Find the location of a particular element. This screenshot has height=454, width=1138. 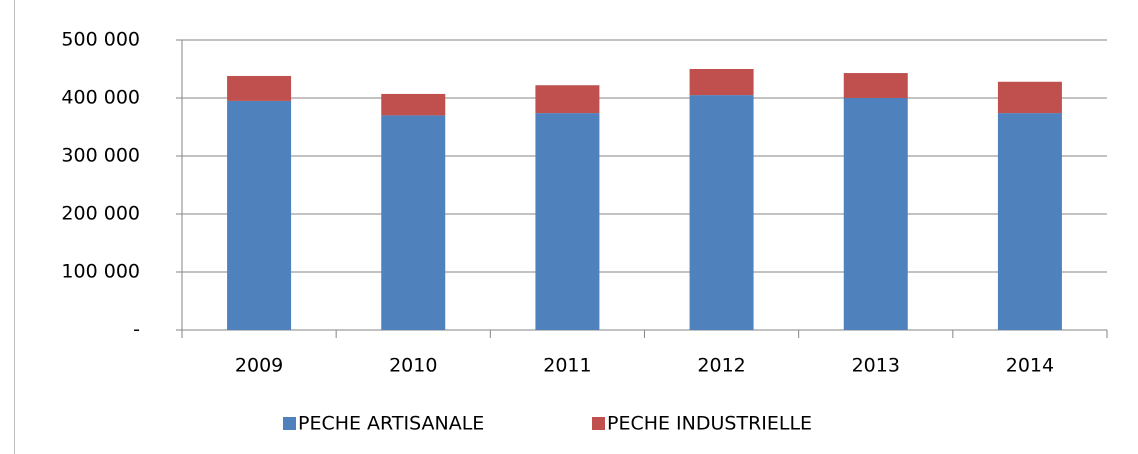

y-tick-label: - is located at coordinates (136, 330).